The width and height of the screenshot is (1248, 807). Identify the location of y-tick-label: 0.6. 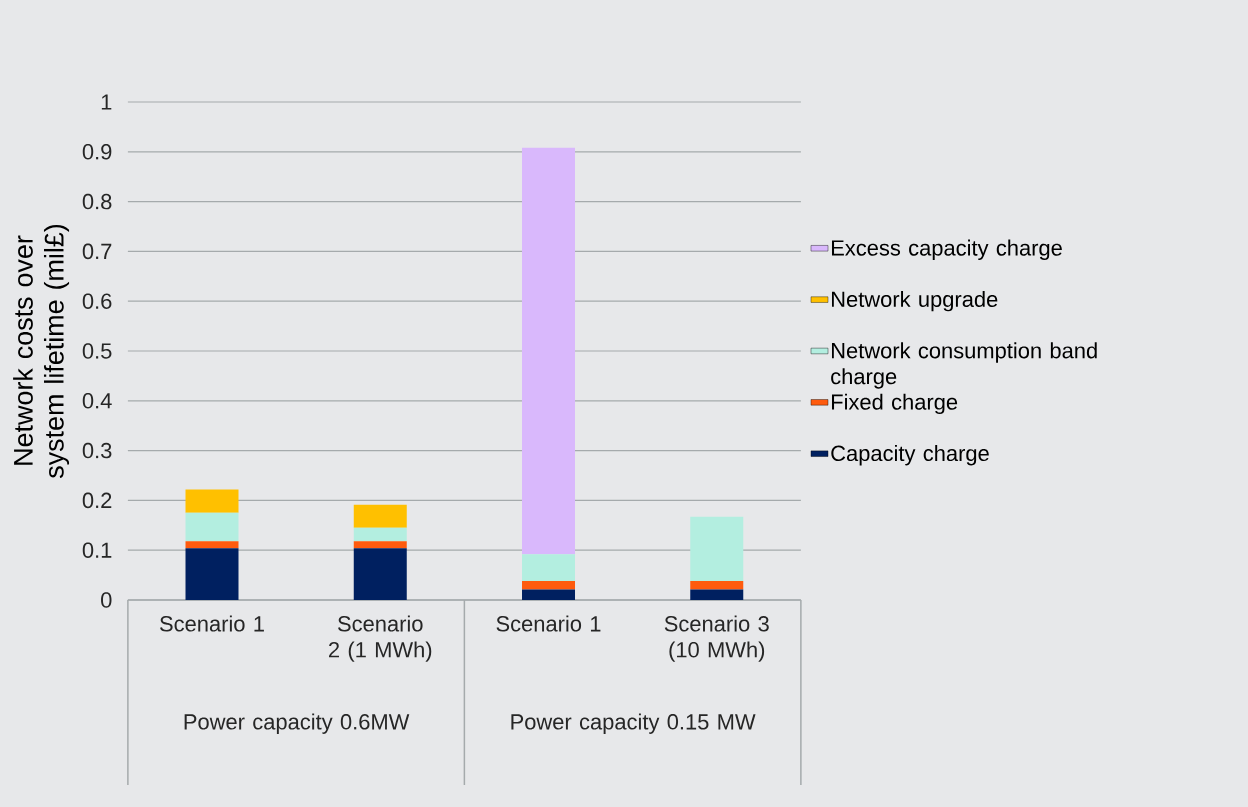
(97, 301).